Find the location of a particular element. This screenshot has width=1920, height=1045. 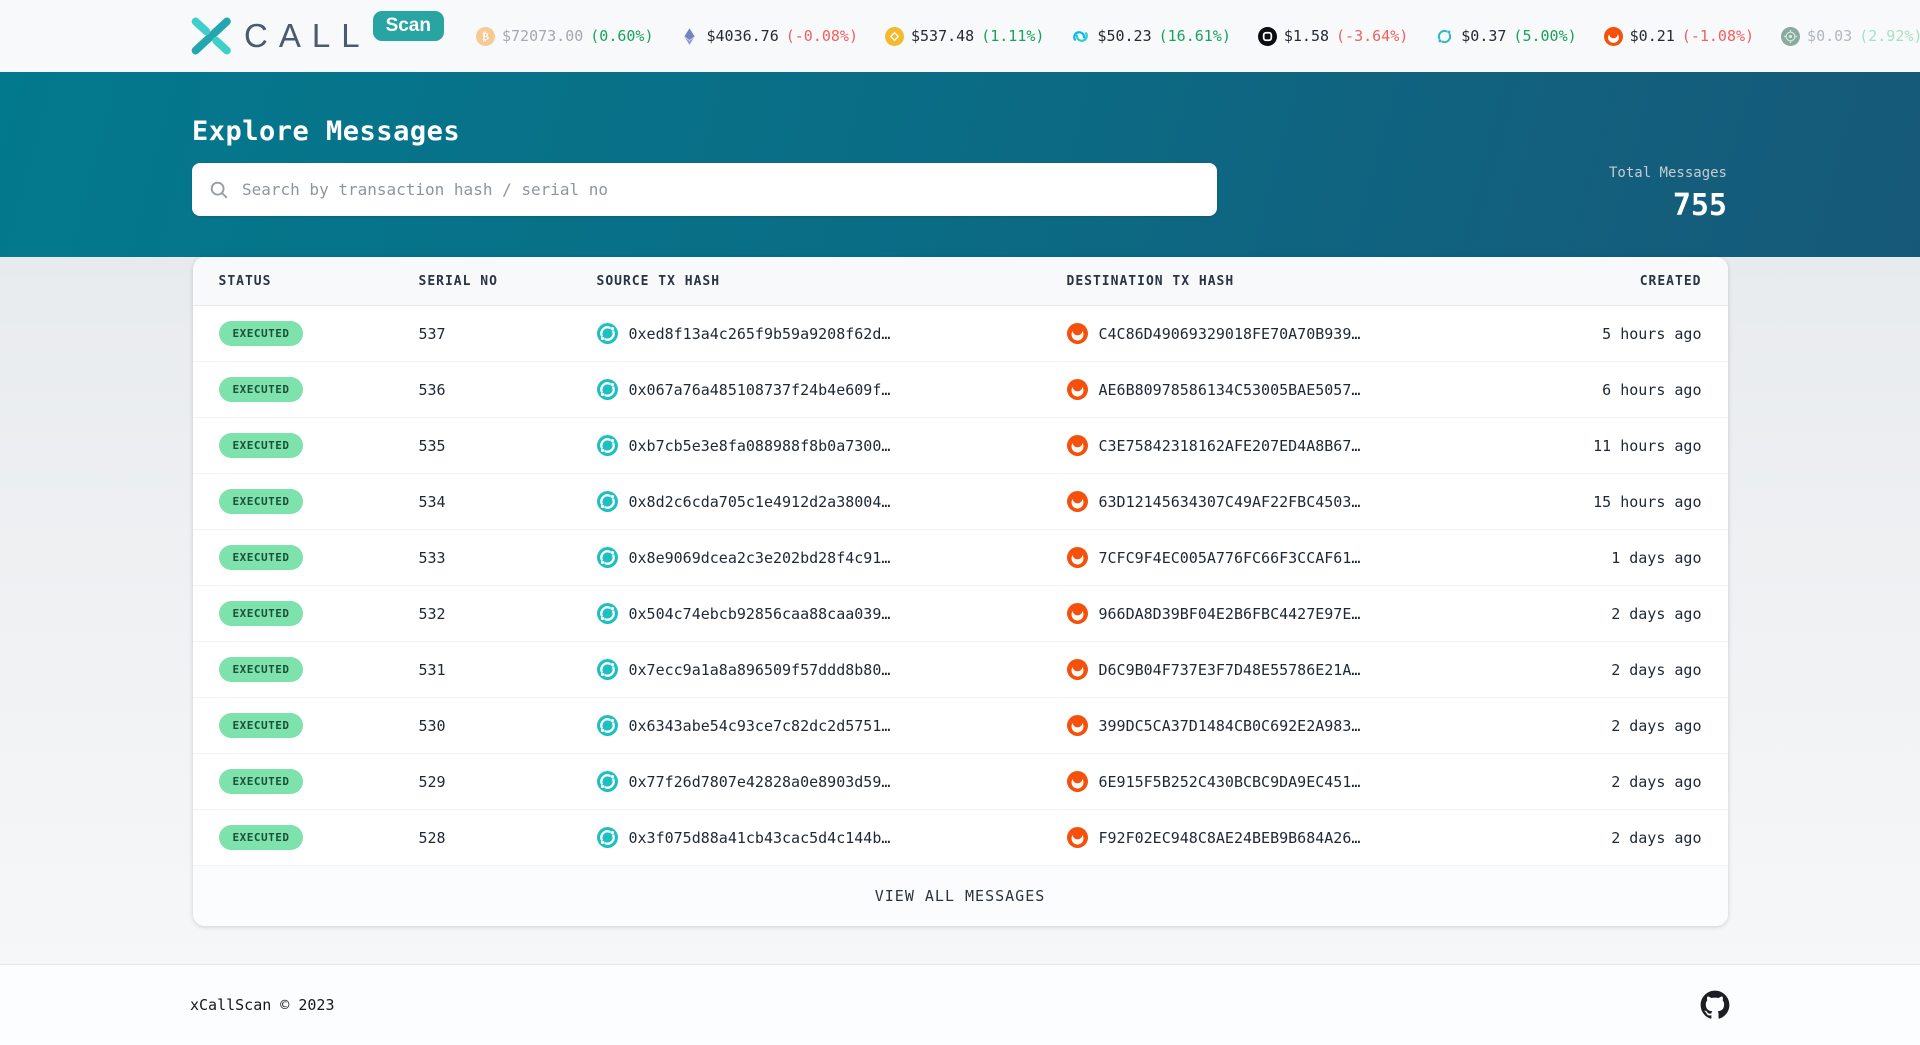

ticker-price: $0.21 is located at coordinates (1652, 36).